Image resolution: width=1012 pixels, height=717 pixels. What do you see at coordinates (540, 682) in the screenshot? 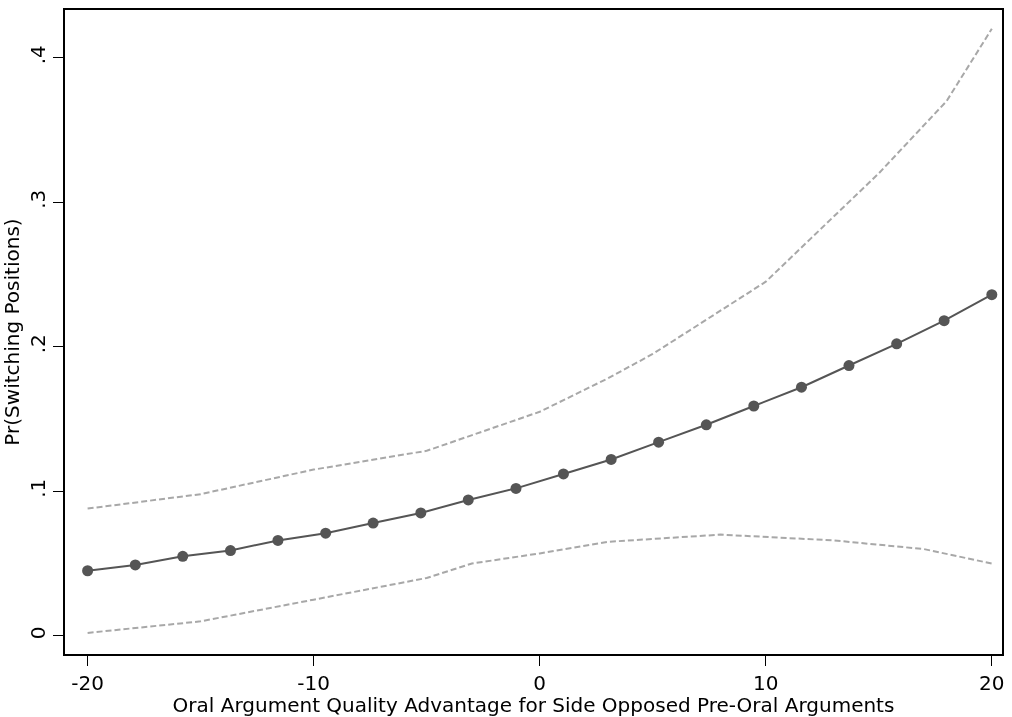
I see `x-tick-label: 0` at bounding box center [540, 682].